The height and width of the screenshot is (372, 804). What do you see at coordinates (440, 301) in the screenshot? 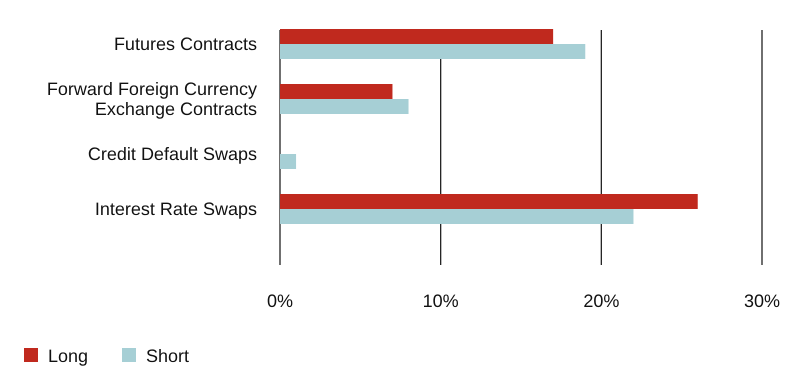
I see `x-tick-label: 10%` at bounding box center [440, 301].